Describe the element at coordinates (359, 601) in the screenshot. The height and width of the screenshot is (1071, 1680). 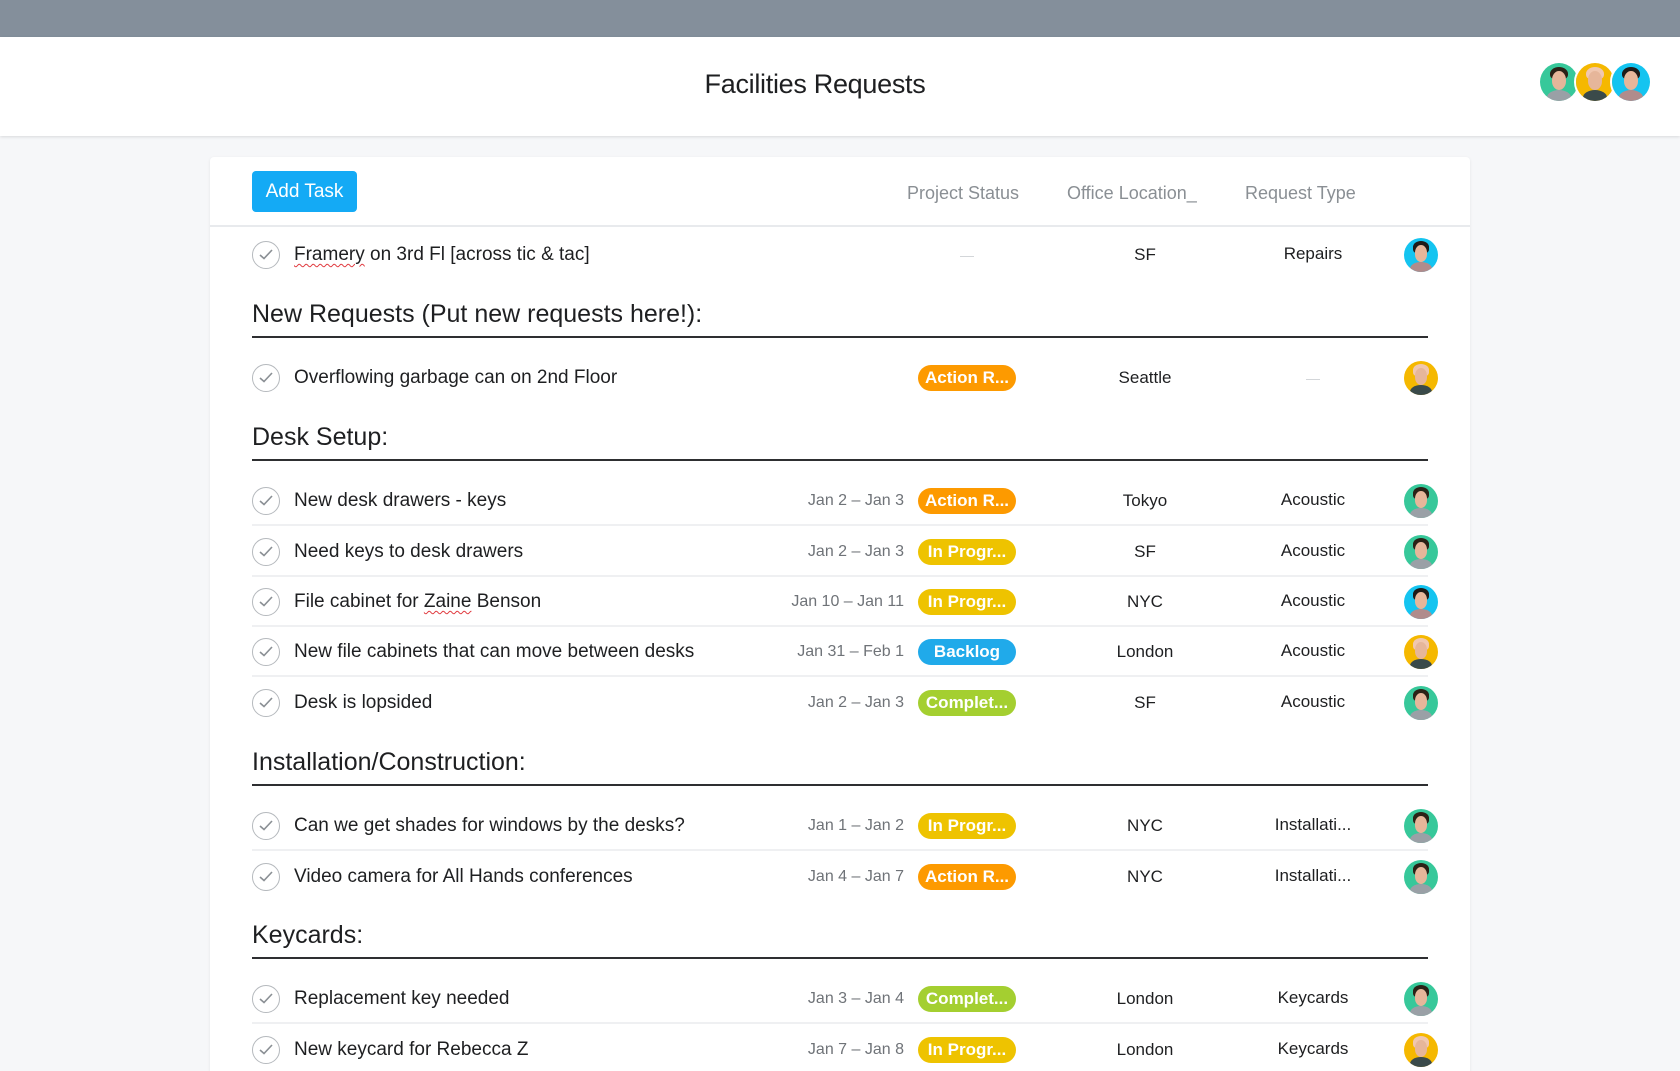
I see `task-name-part: File cabinet for` at that location.